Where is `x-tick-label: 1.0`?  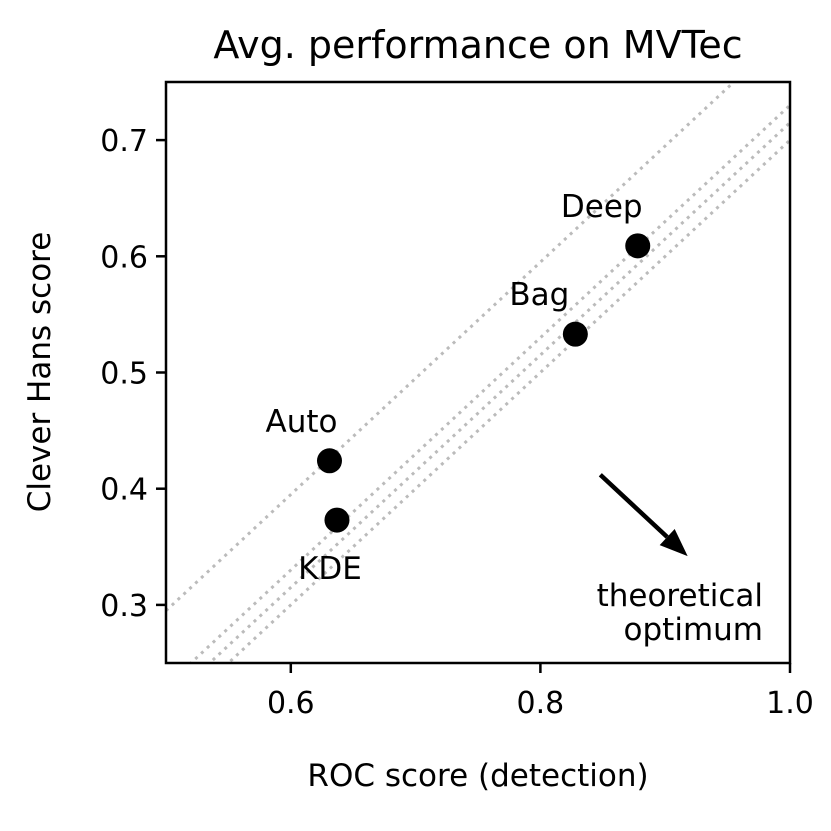 x-tick-label: 1.0 is located at coordinates (790, 703).